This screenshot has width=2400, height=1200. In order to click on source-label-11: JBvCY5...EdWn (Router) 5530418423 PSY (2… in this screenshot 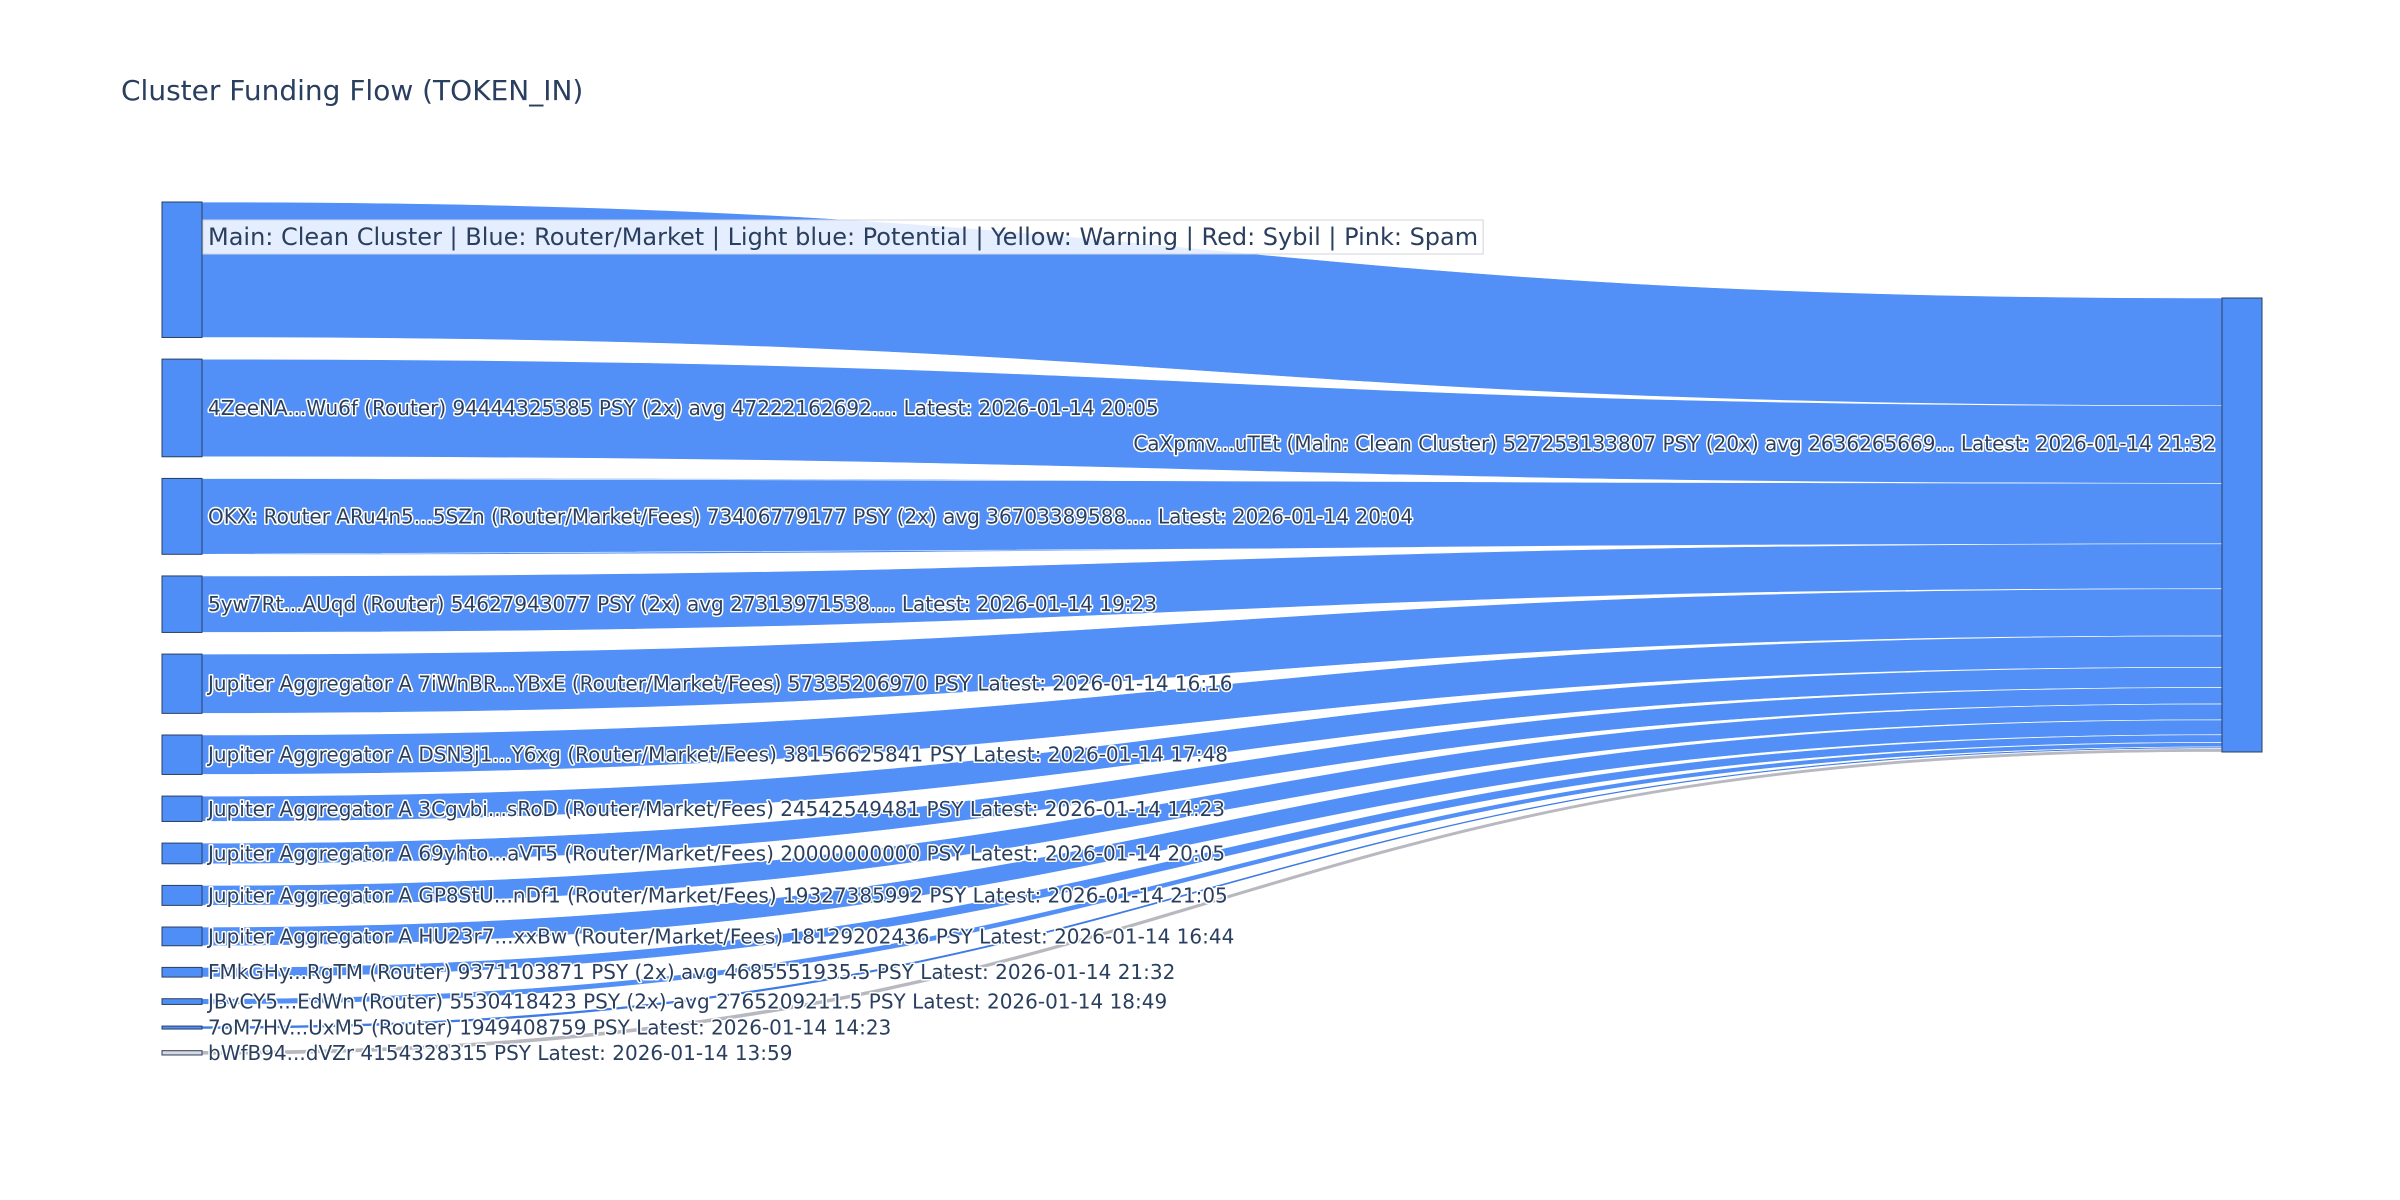, I will do `click(686, 1002)`.